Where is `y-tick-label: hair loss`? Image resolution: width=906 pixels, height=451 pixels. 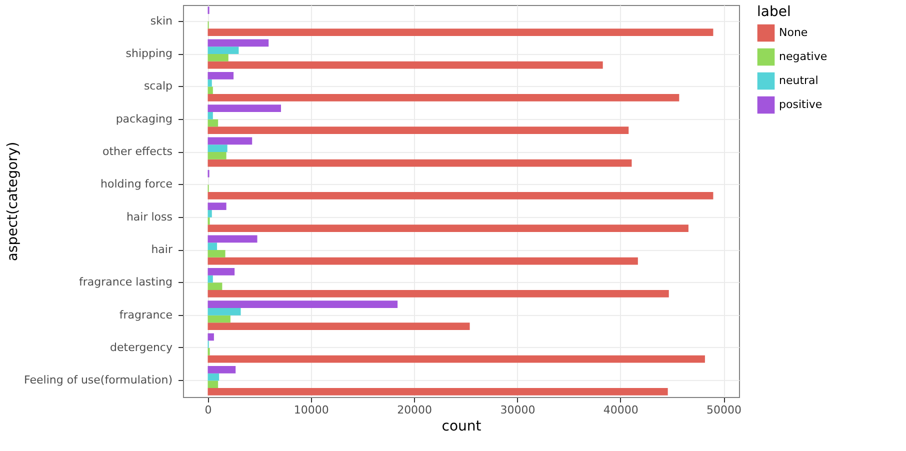 y-tick-label: hair loss is located at coordinates (149, 217).